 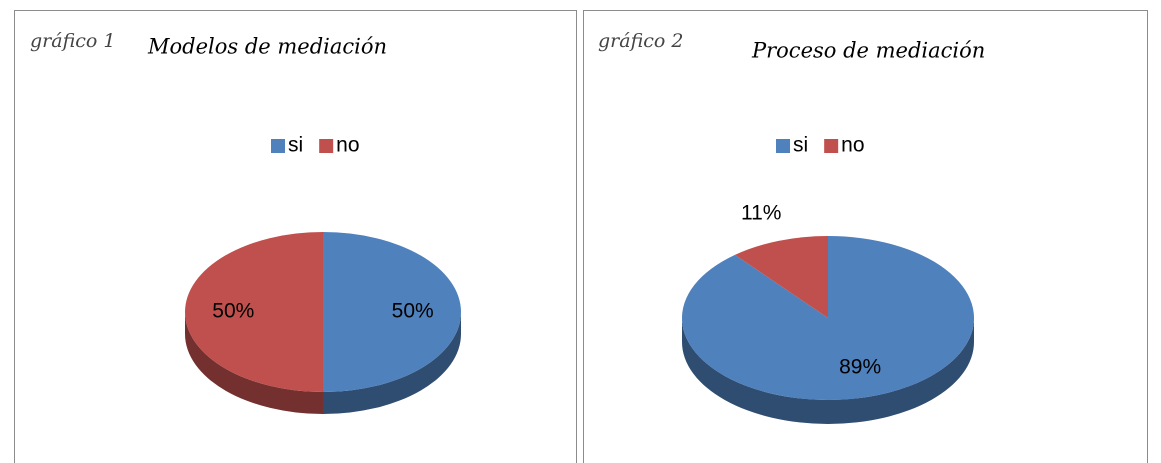 I want to click on data-label: 89%, so click(x=860, y=367).